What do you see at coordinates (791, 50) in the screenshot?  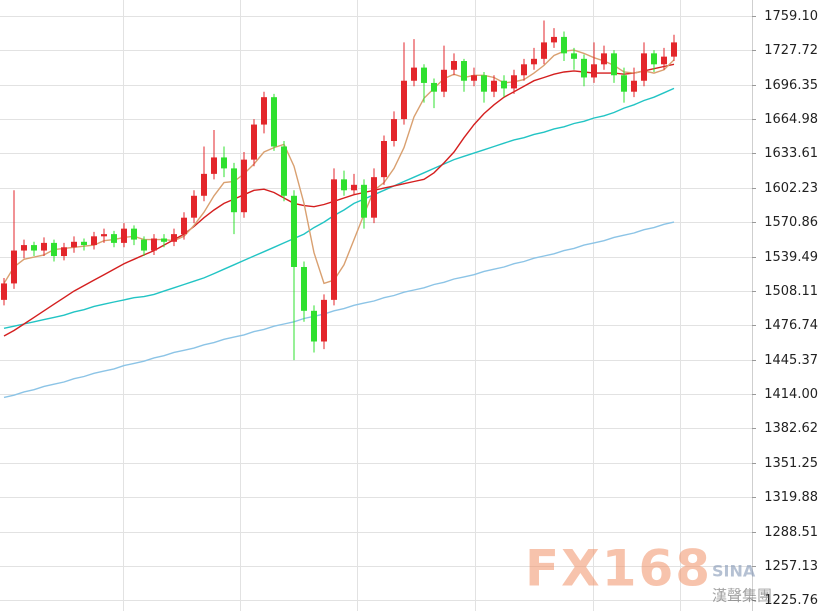 I see `y-tick-label: 1727.72` at bounding box center [791, 50].